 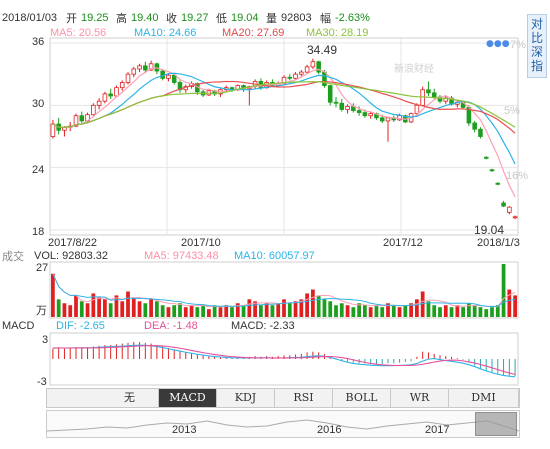 I want to click on volume-panel-frame, so click(x=284, y=290).